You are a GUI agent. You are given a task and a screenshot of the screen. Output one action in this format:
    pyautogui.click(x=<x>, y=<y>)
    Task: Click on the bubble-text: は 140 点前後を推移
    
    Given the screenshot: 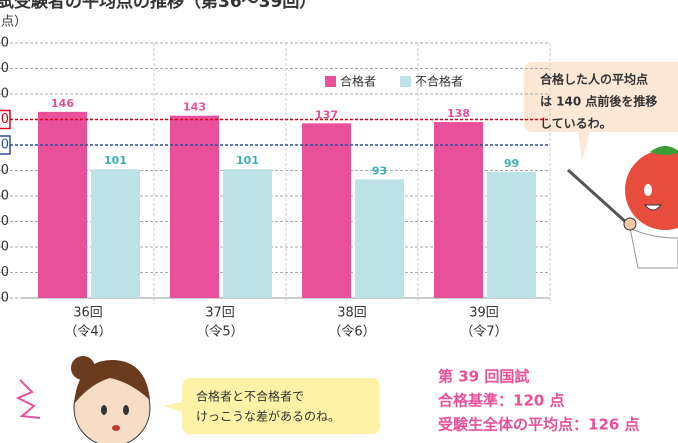 What is the action you would take?
    pyautogui.click(x=598, y=101)
    